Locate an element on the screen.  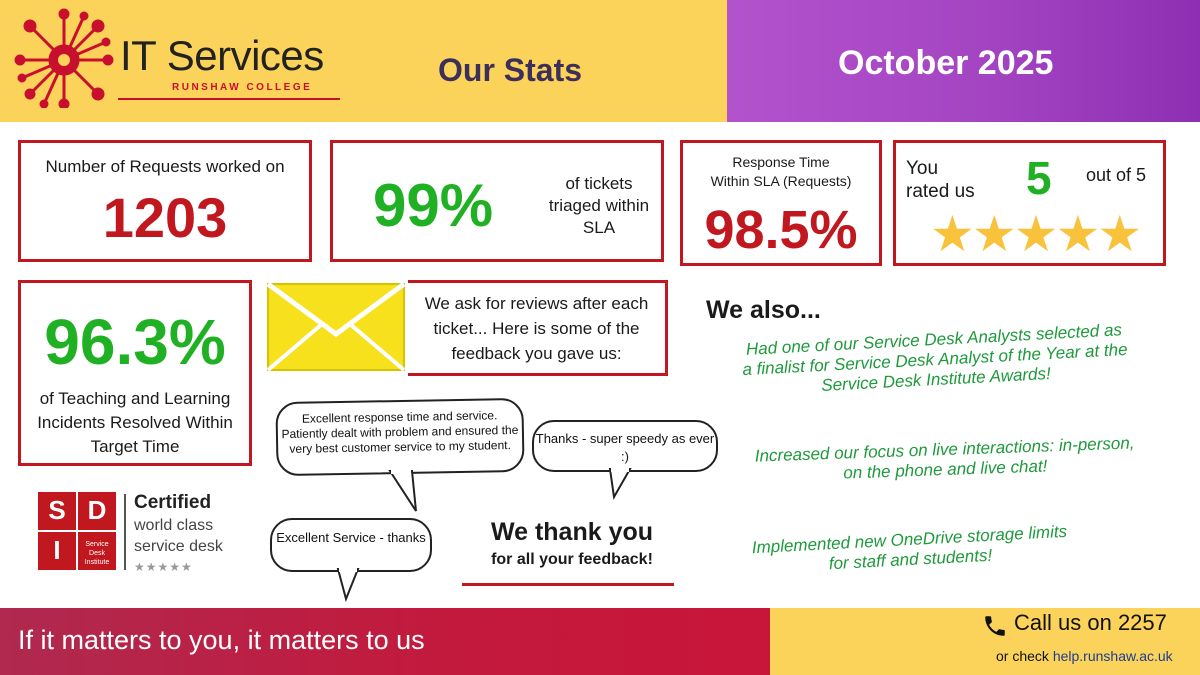
sdi-certified: Certified is located at coordinates (173, 502).